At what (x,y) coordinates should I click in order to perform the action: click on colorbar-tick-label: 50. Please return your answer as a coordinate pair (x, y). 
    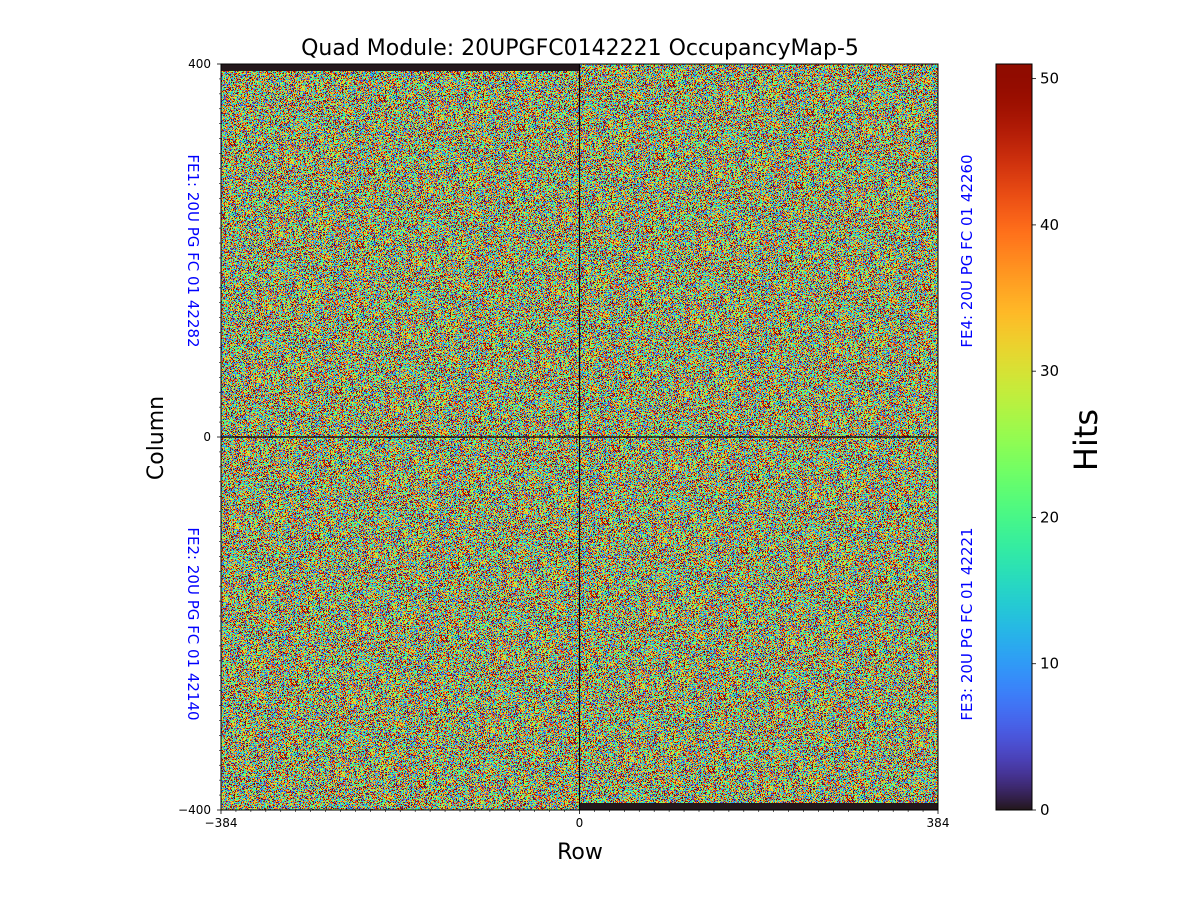
    Looking at the image, I should click on (1049, 79).